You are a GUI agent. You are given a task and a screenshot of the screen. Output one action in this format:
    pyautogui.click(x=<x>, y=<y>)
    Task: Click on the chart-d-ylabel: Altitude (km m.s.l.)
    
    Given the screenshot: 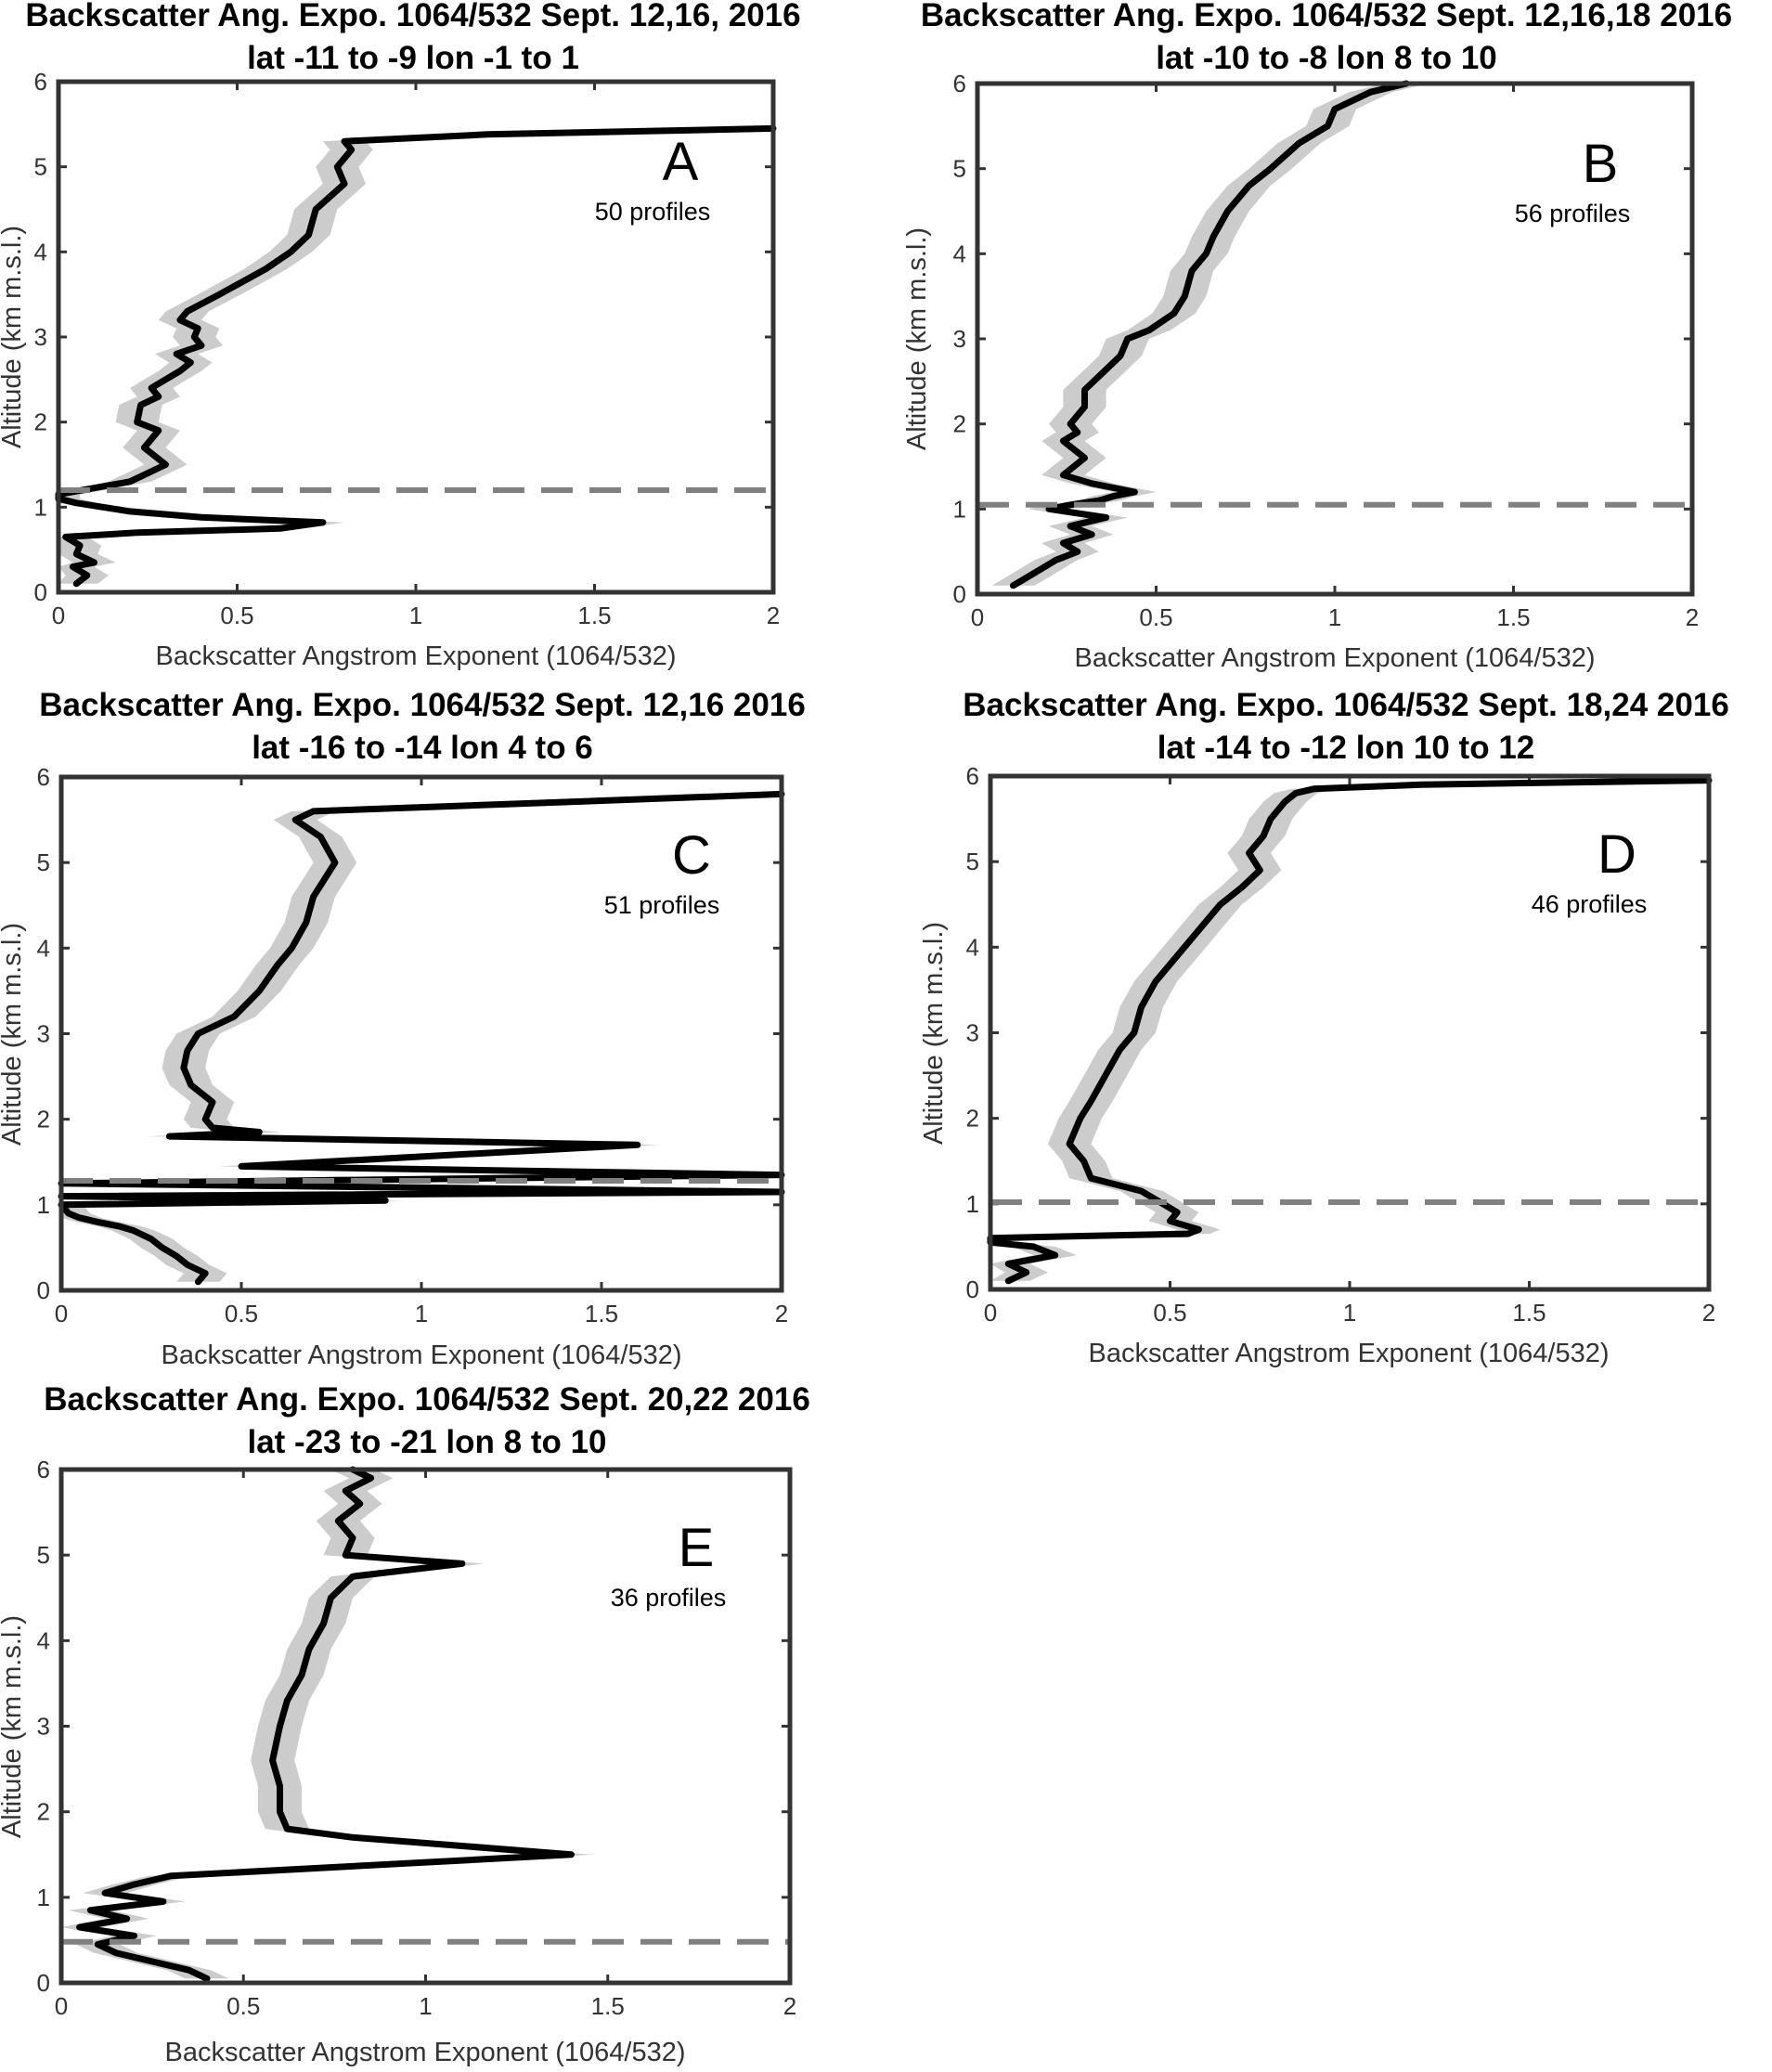 What is the action you would take?
    pyautogui.click(x=934, y=1033)
    